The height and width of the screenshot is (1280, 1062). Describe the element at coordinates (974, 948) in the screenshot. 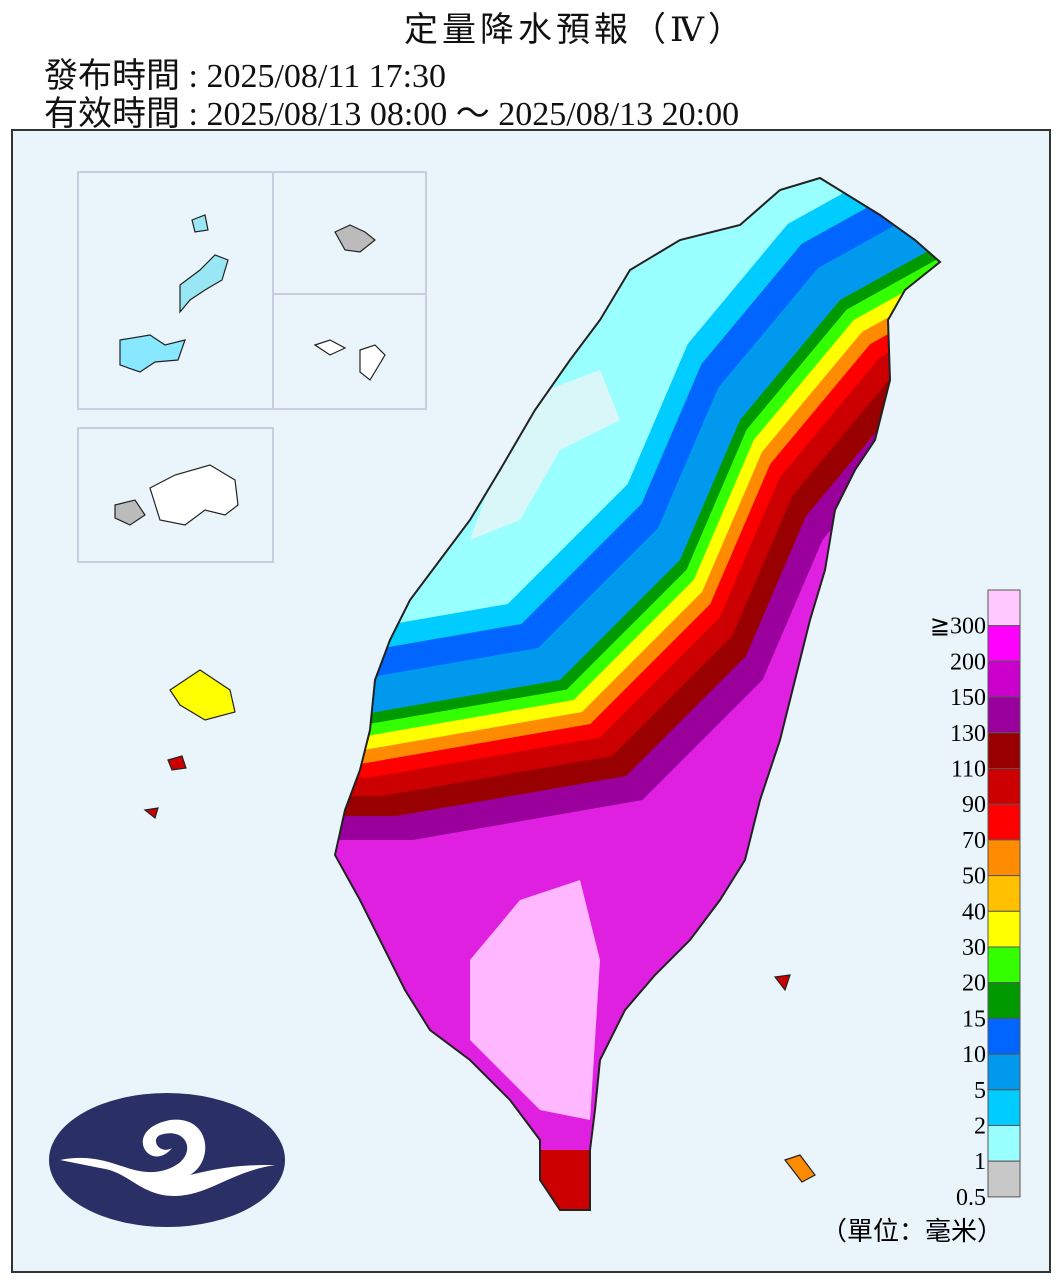

I see `legend-label: 30` at that location.